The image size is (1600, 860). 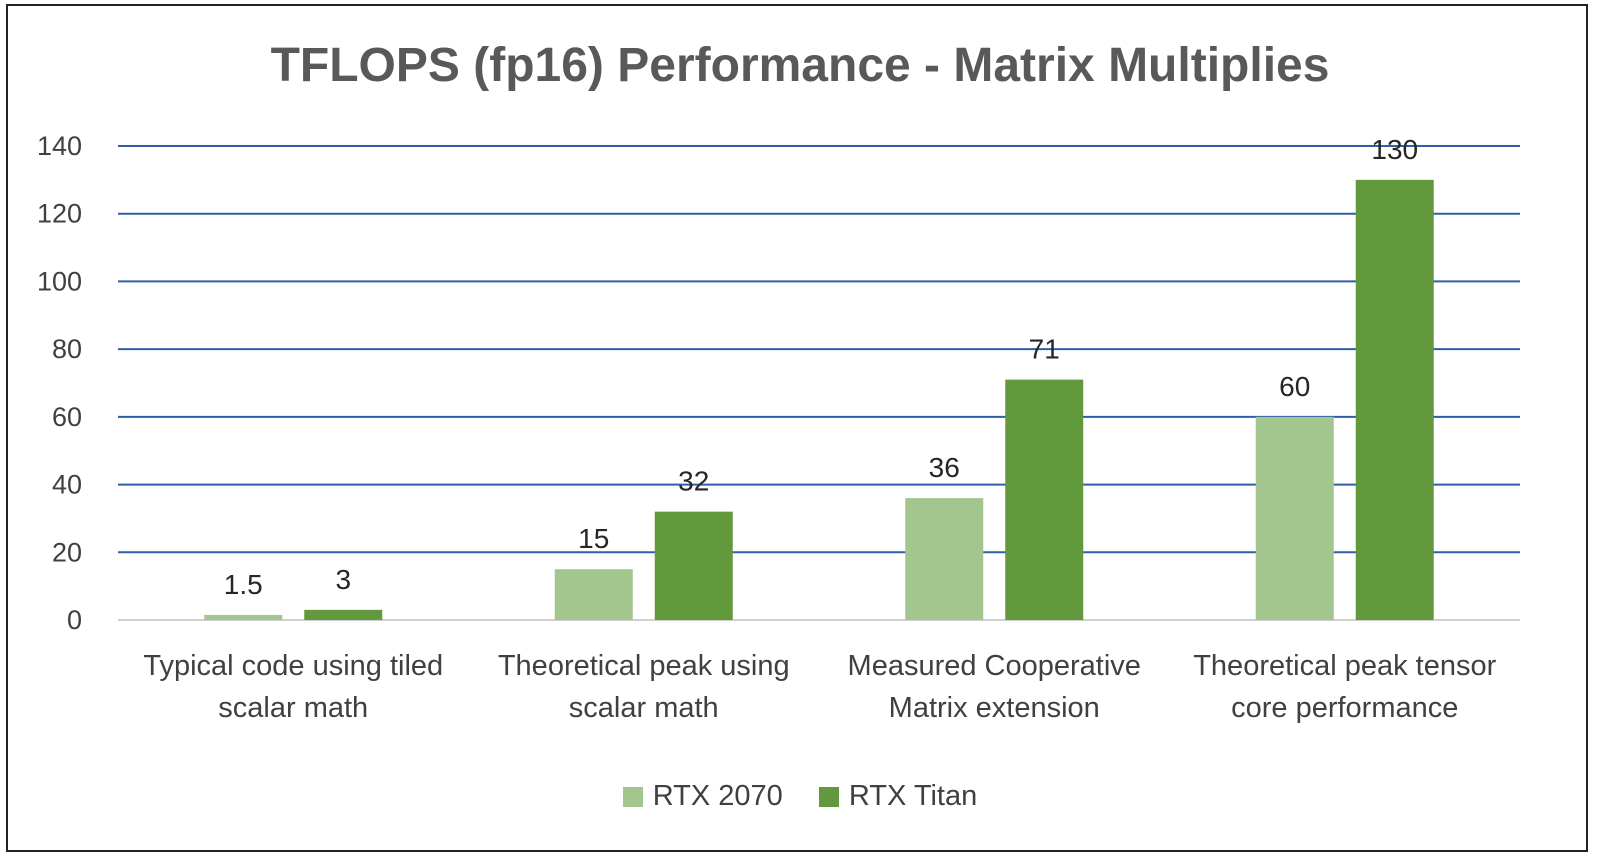 I want to click on data-label: 15, so click(x=593, y=538).